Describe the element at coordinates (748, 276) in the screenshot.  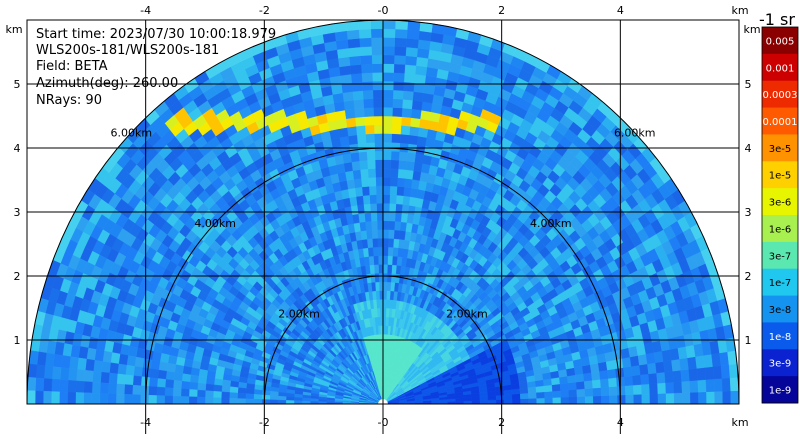
I see `y-tick-label-right: 2` at that location.